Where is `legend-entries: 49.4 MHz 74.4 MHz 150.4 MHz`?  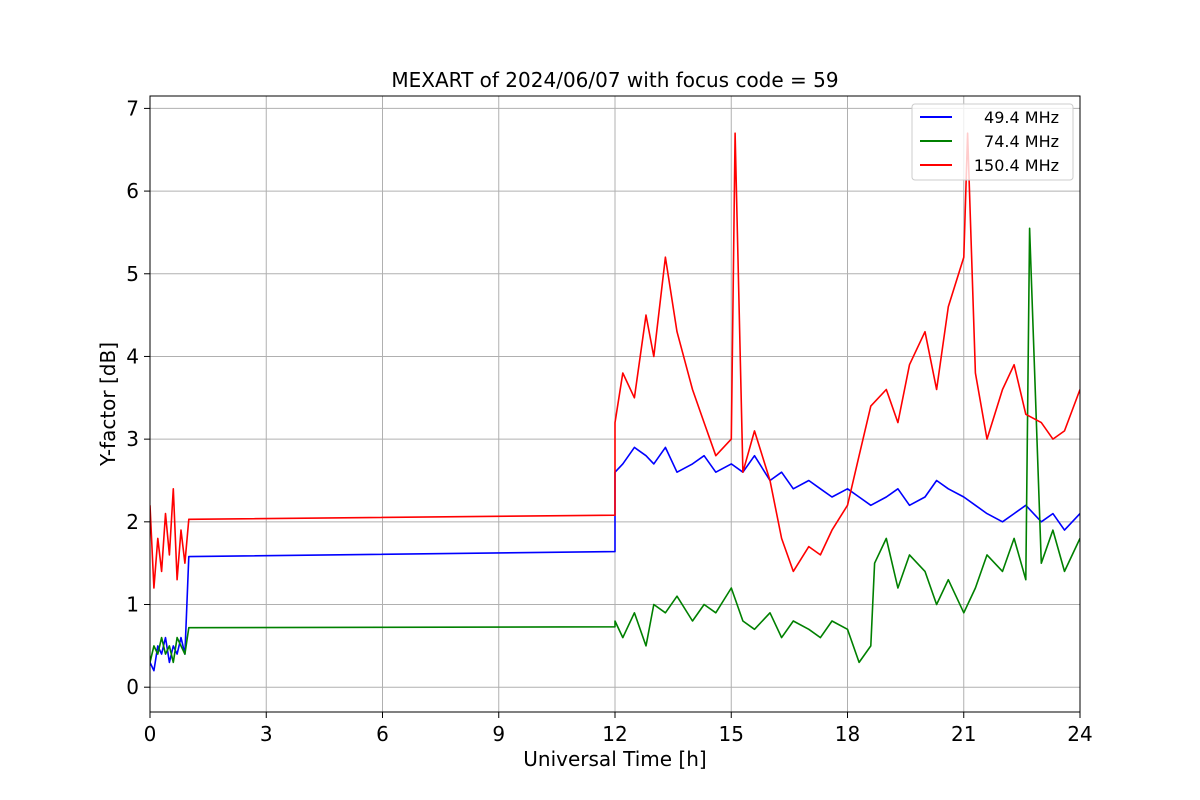
legend-entries: 49.4 MHz 74.4 MHz 150.4 MHz is located at coordinates (989, 141).